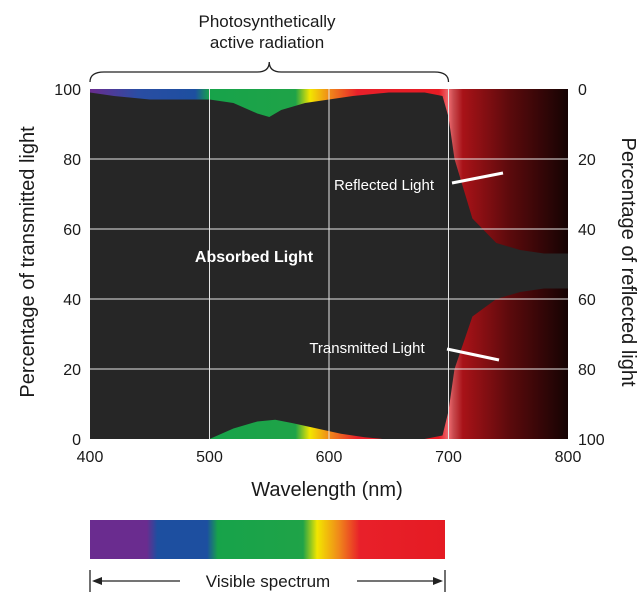  Describe the element at coordinates (591, 440) in the screenshot. I see `y-tick-label-right-100: 100` at that location.